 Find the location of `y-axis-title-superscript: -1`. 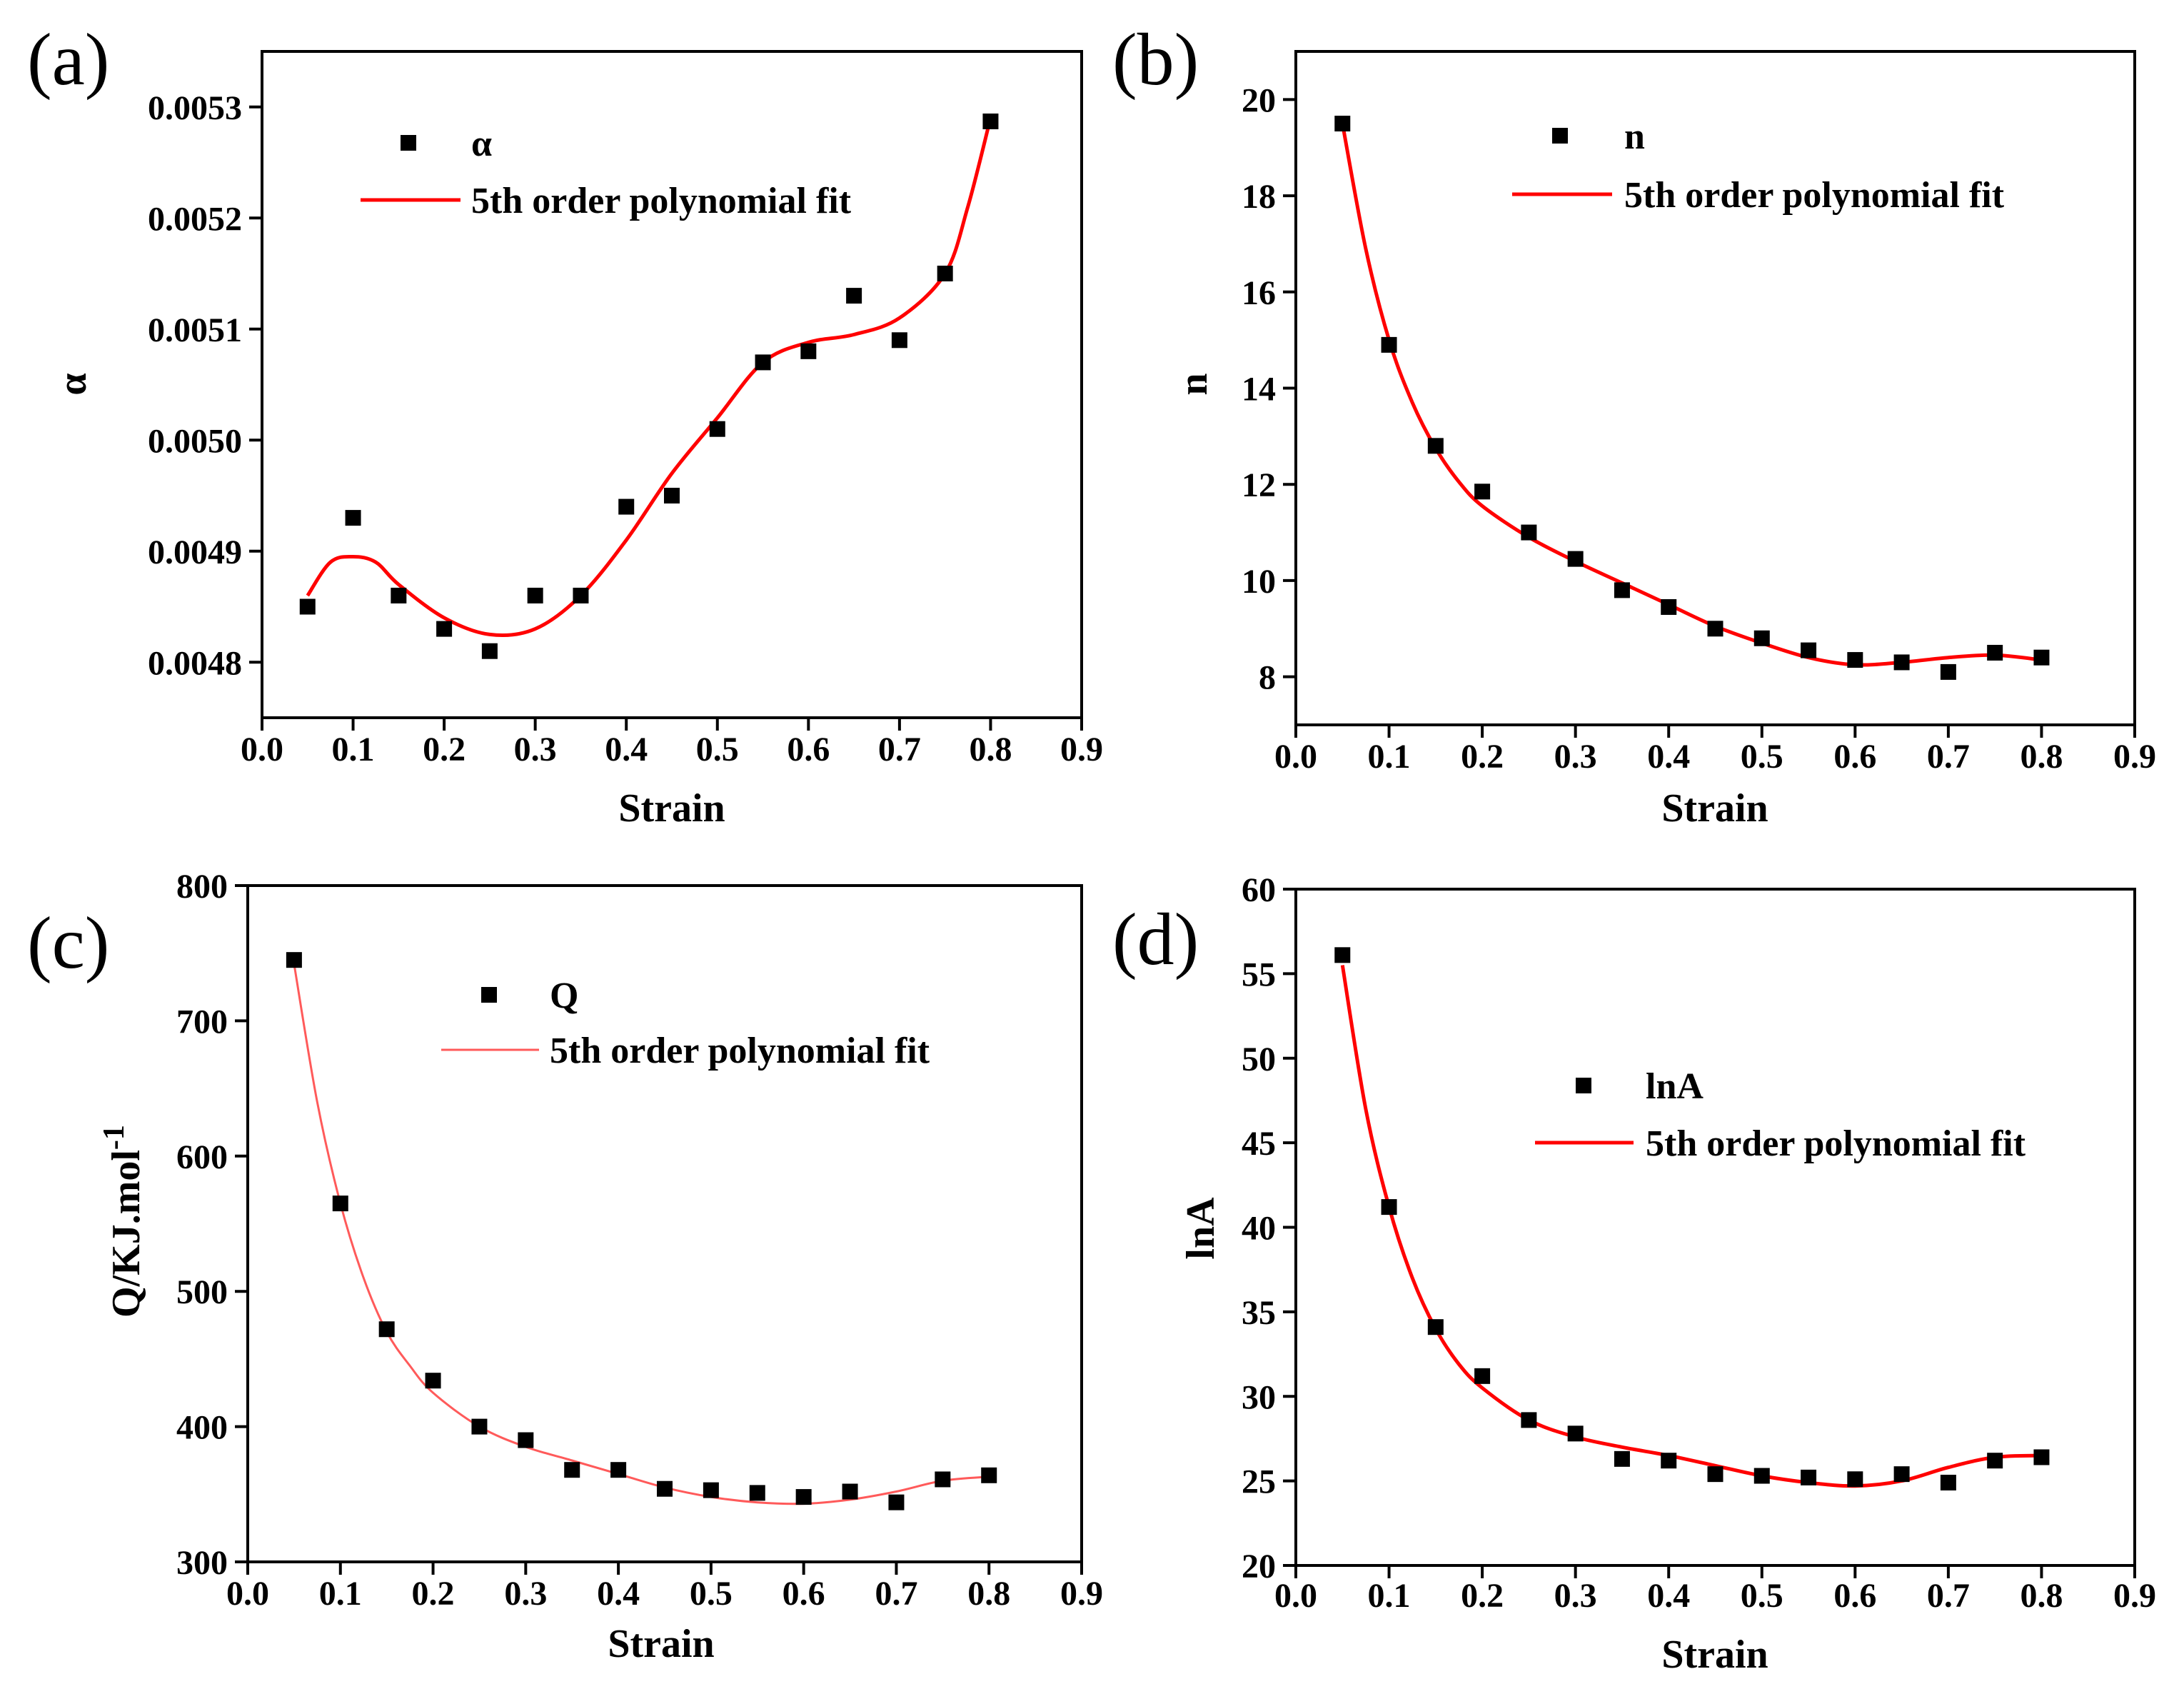

y-axis-title-superscript: -1 is located at coordinates (114, 1137).